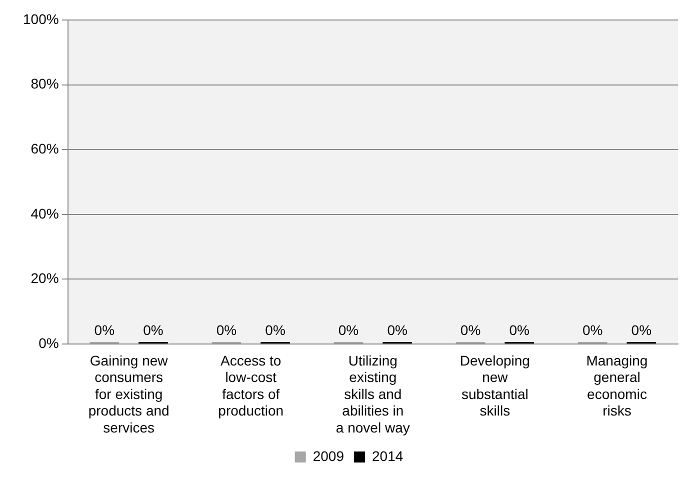  Describe the element at coordinates (48, 342) in the screenshot. I see `y-tick-label: 0%` at that location.